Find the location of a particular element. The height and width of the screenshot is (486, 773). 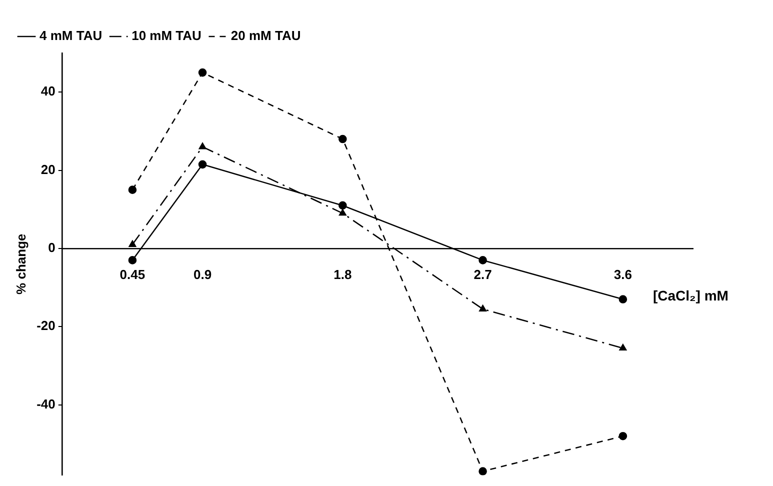

y-tick-label: 20 is located at coordinates (48, 169).